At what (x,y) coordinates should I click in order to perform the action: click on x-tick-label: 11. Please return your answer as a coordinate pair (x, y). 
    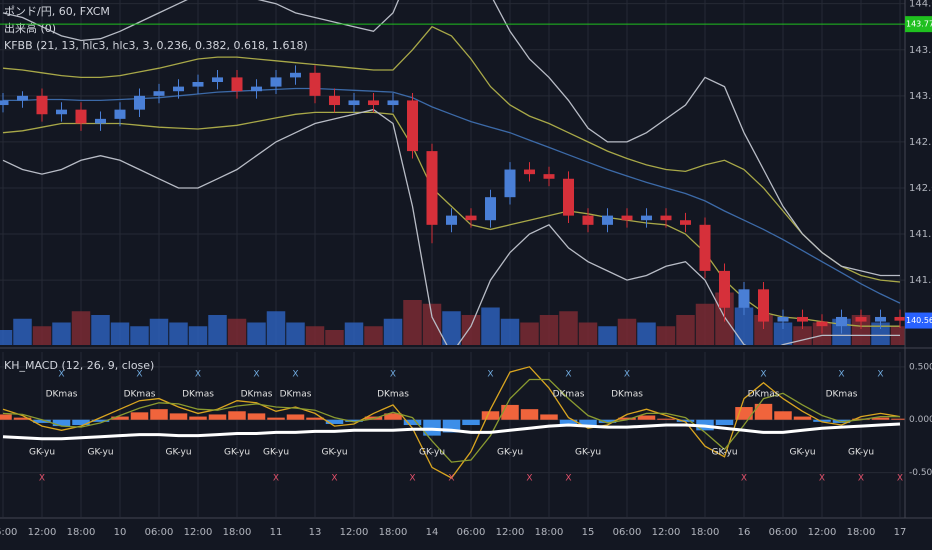
    Looking at the image, I should click on (276, 532).